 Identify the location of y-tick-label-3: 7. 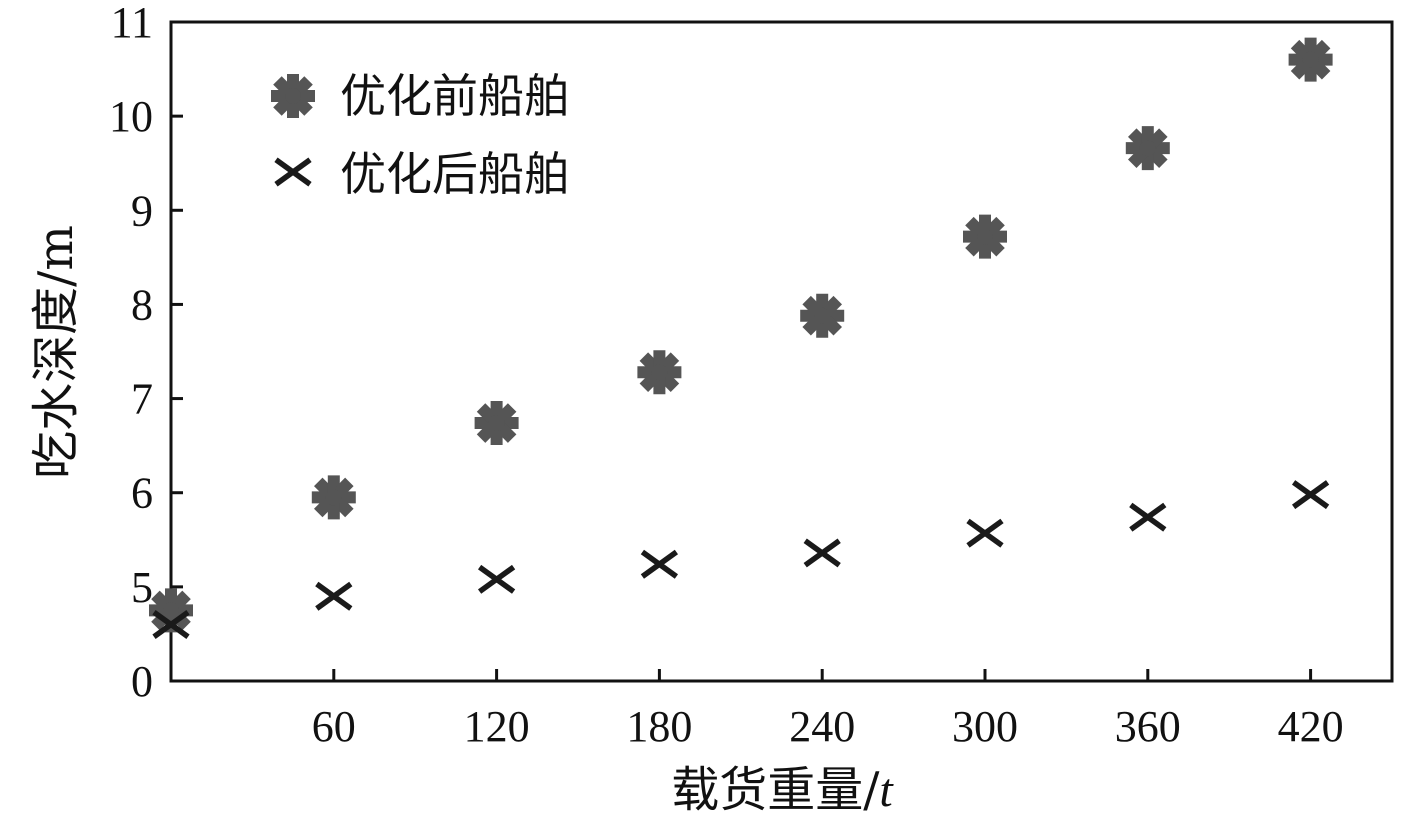
(142, 399).